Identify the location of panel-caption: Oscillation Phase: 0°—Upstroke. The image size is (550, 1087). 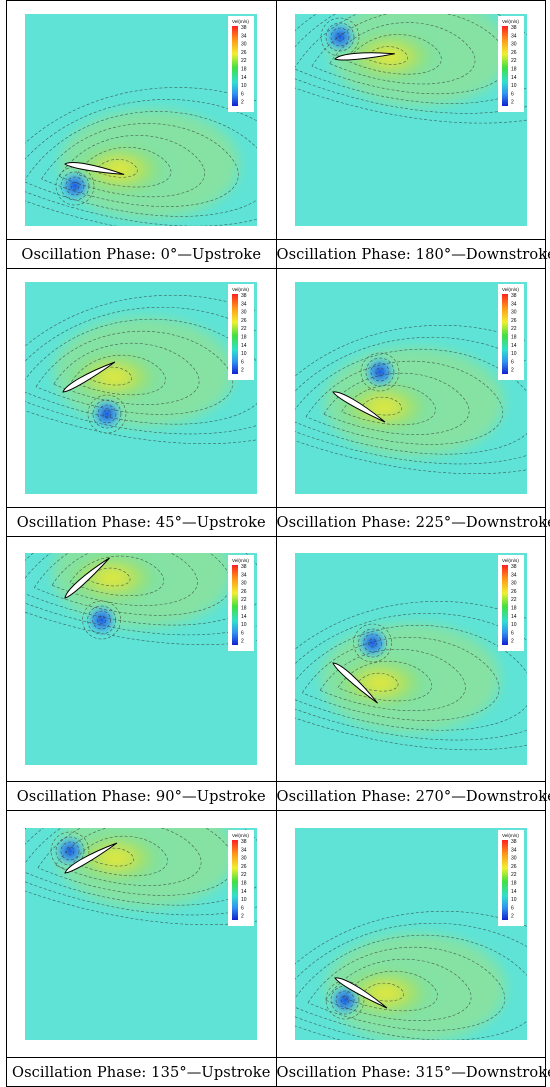
(141, 254).